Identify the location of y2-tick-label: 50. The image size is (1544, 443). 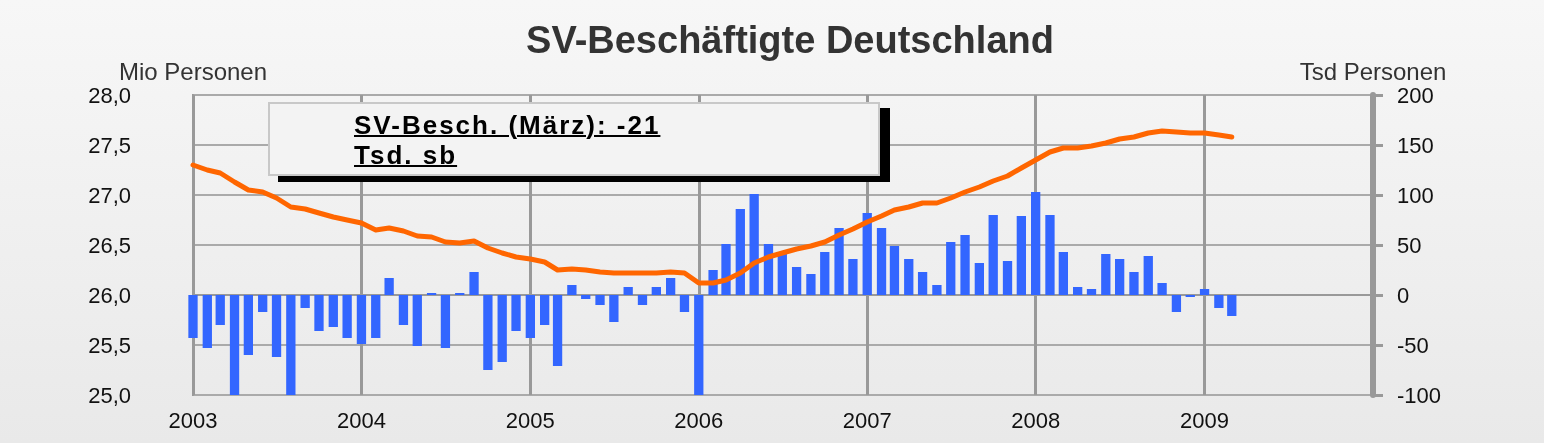
(1409, 245).